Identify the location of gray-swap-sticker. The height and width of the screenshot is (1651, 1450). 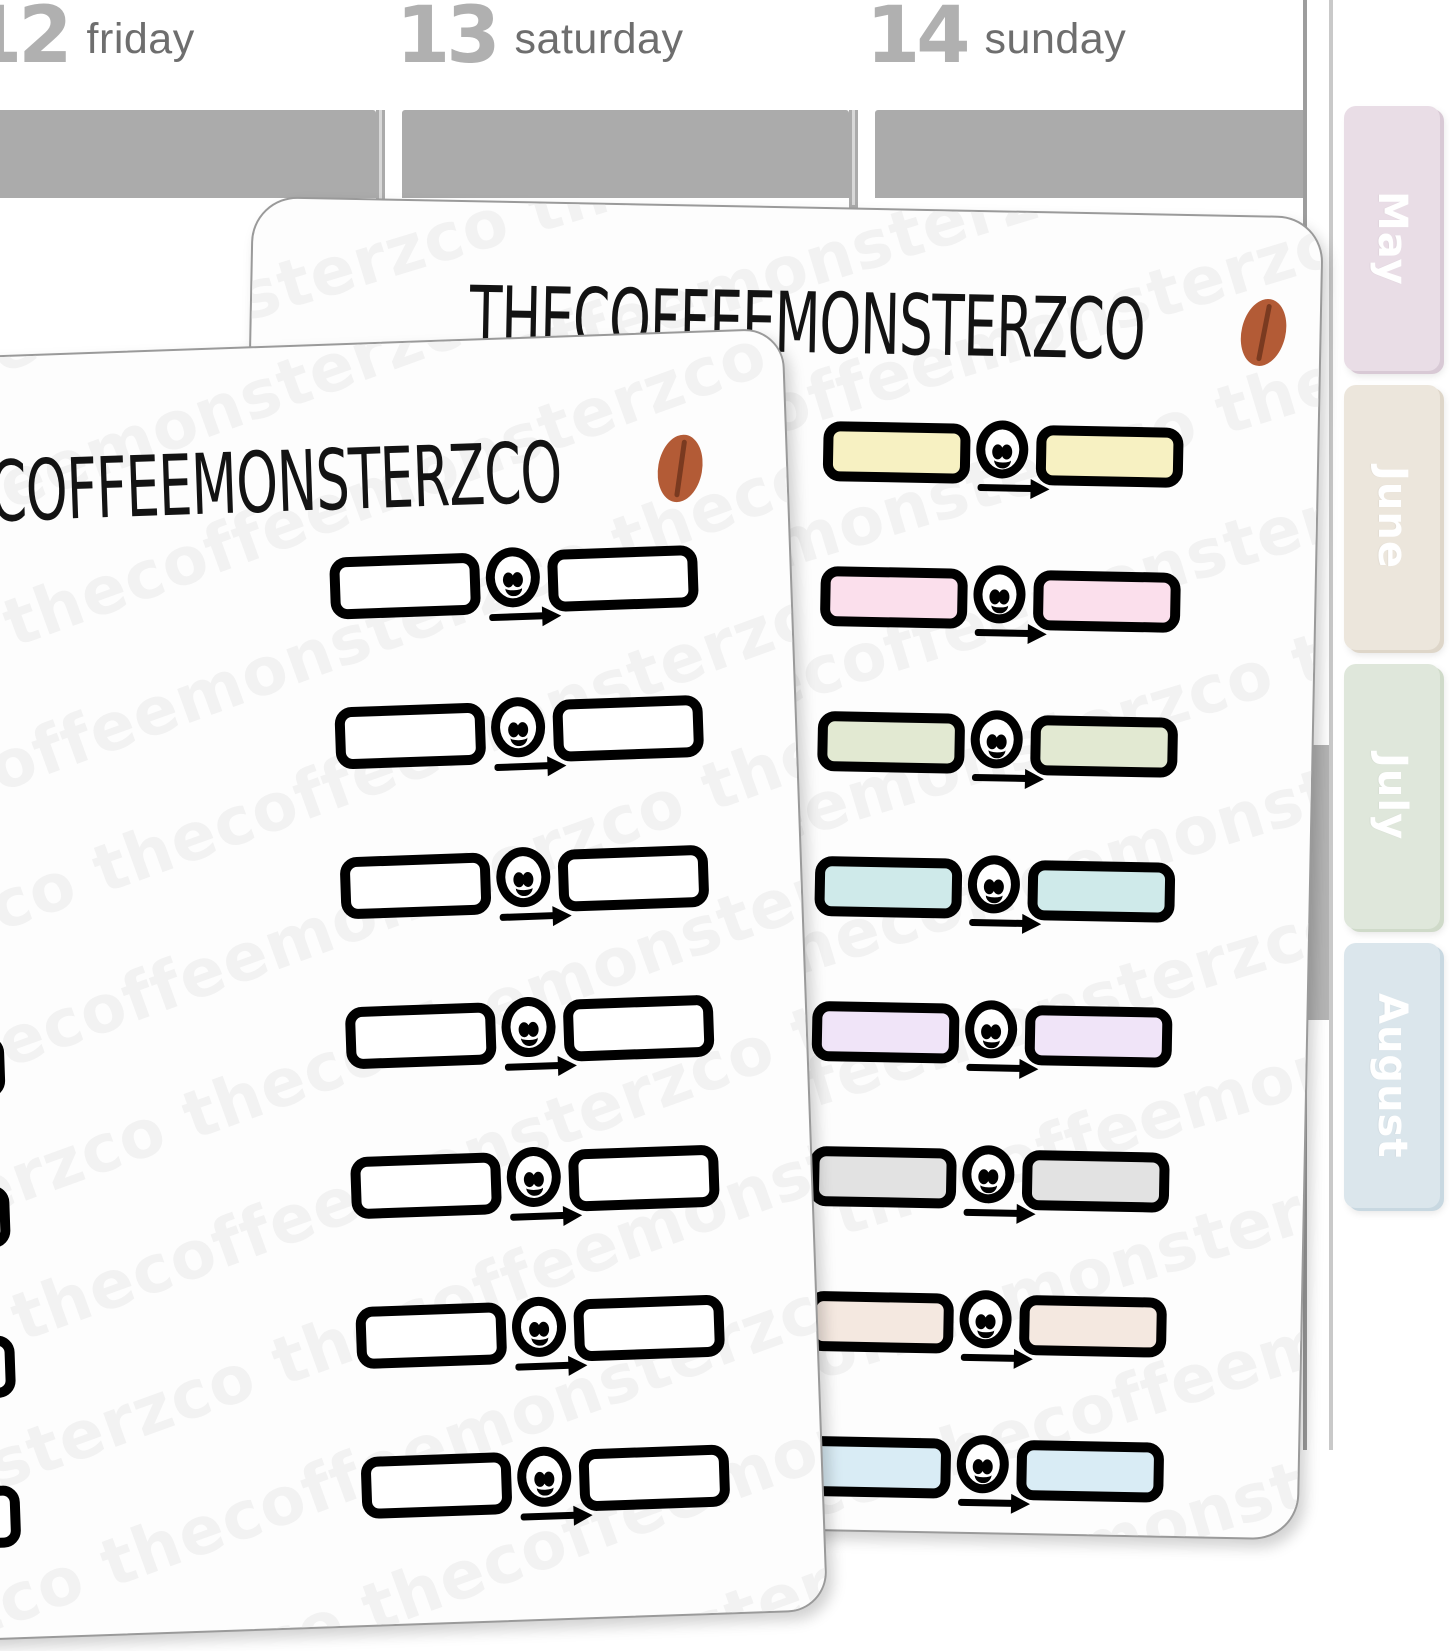
(989, 1179).